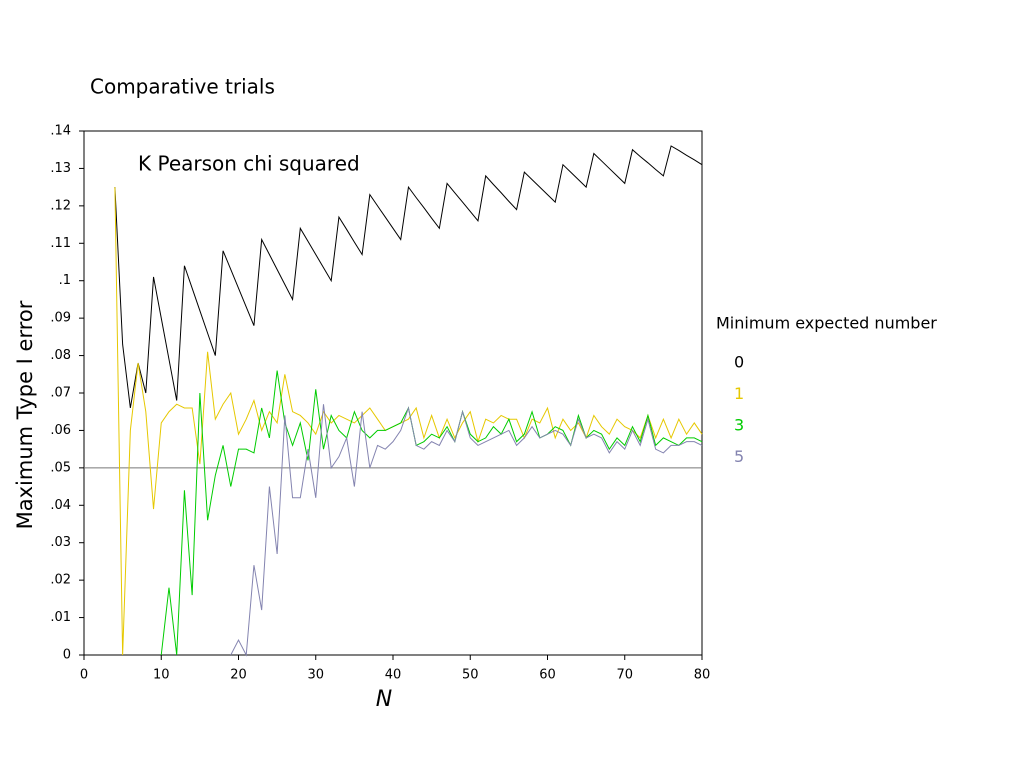 This screenshot has width=1024, height=768. Describe the element at coordinates (238, 675) in the screenshot. I see `x-tick-label: 20` at that location.